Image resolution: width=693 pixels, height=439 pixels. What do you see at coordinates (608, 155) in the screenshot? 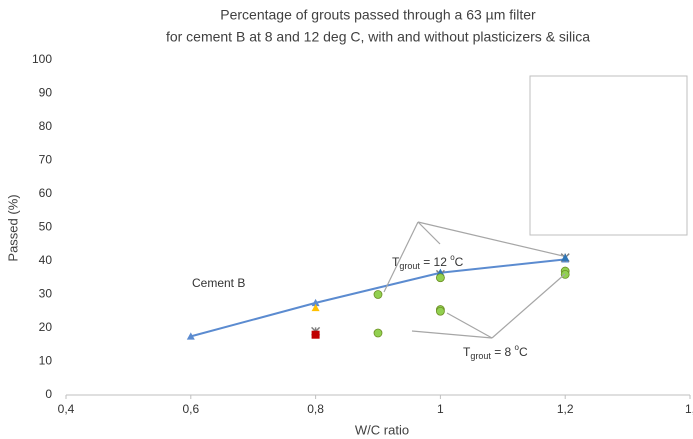
I see `legend-box` at bounding box center [608, 155].